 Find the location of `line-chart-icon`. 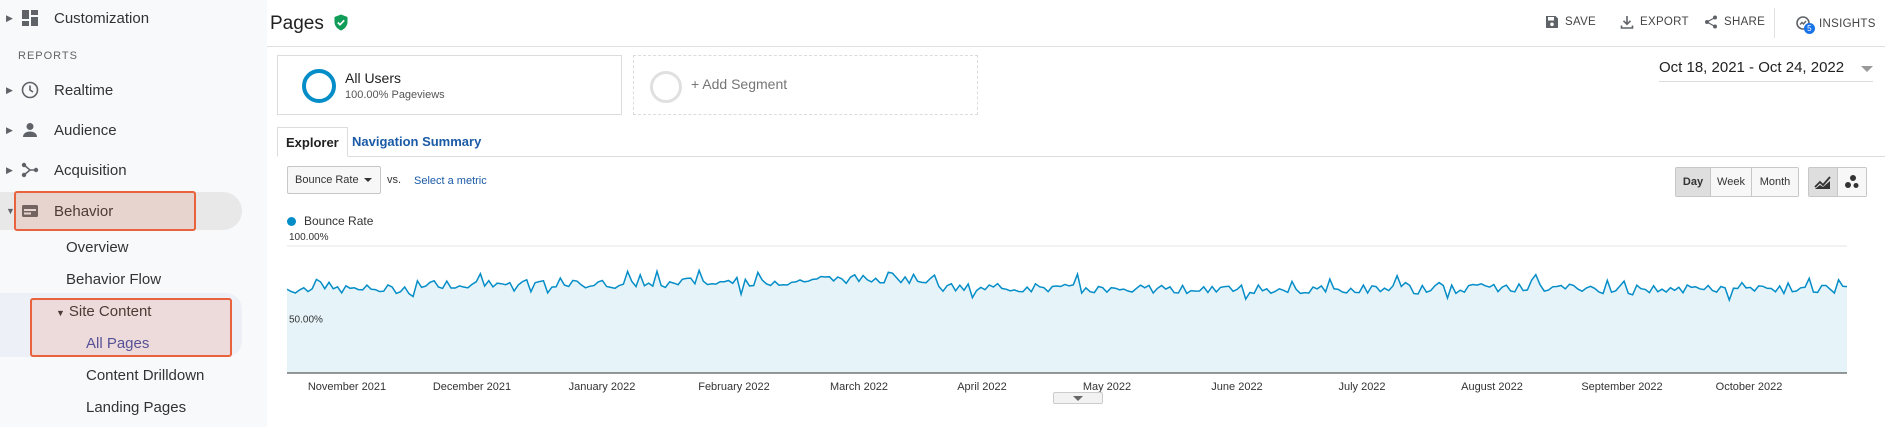

line-chart-icon is located at coordinates (1822, 182).